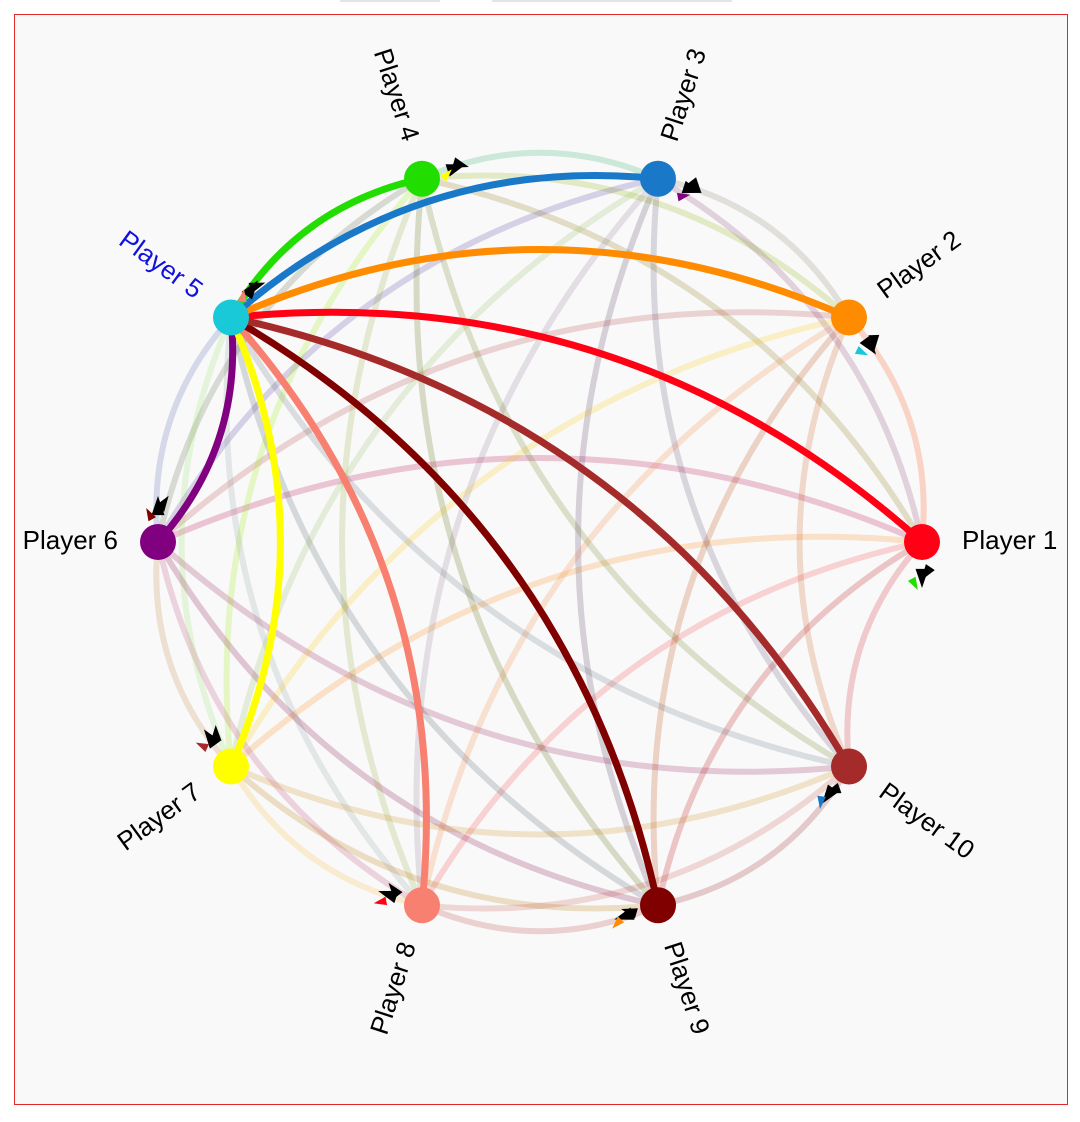 The height and width of the screenshot is (1122, 1080). I want to click on arrow-marker-10-c, so click(821, 802).